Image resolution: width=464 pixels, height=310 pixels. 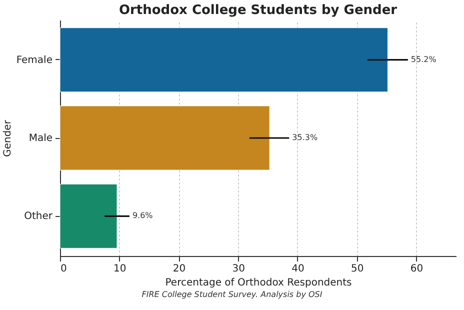 I want to click on x-tick-label: 10, so click(x=120, y=269).